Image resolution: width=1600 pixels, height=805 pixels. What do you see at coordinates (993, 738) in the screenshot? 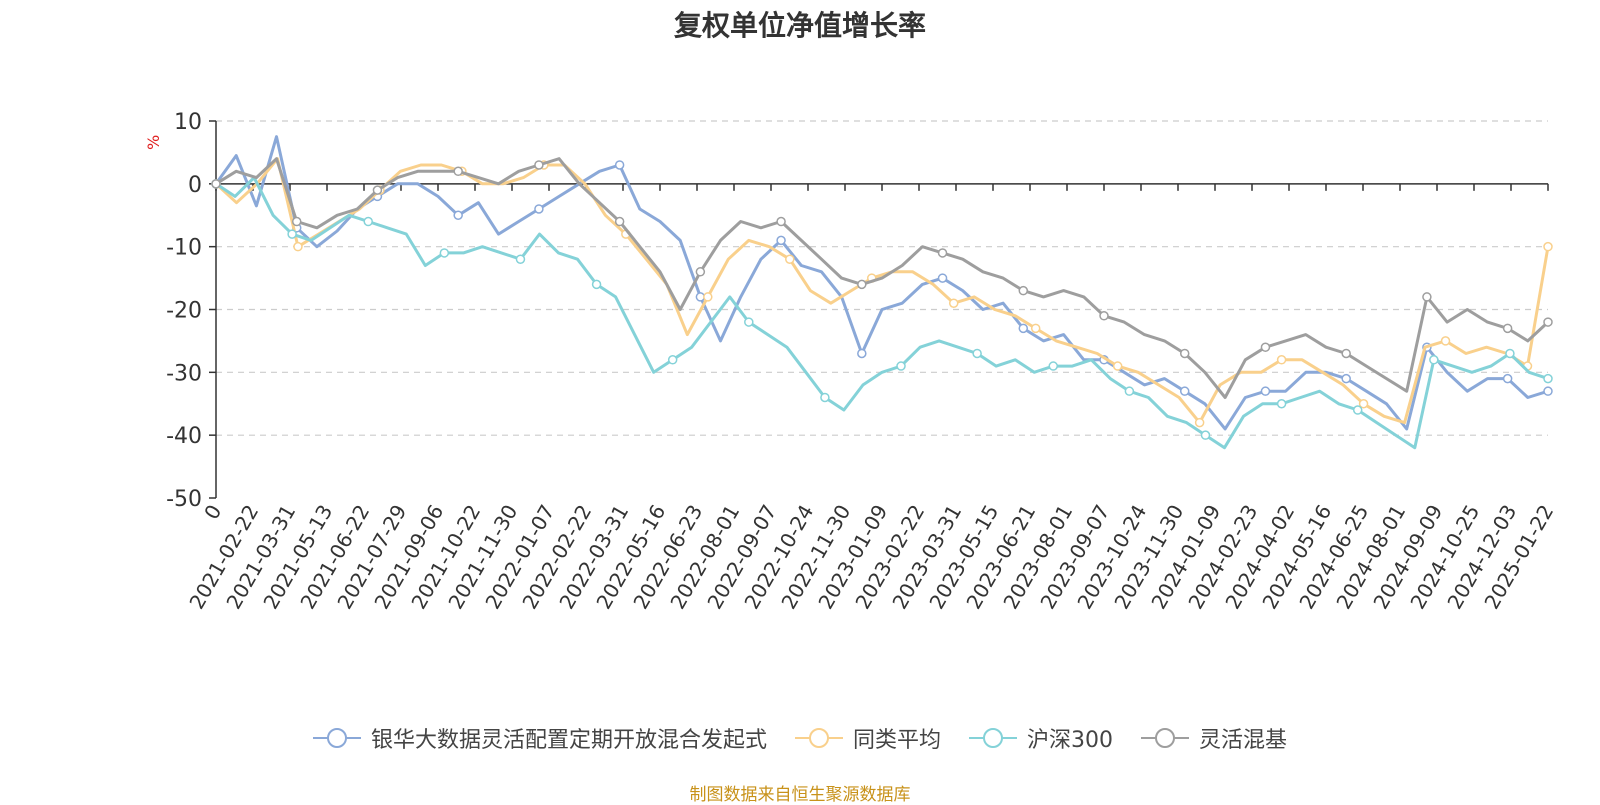
I see `legend-marker-csi300` at bounding box center [993, 738].